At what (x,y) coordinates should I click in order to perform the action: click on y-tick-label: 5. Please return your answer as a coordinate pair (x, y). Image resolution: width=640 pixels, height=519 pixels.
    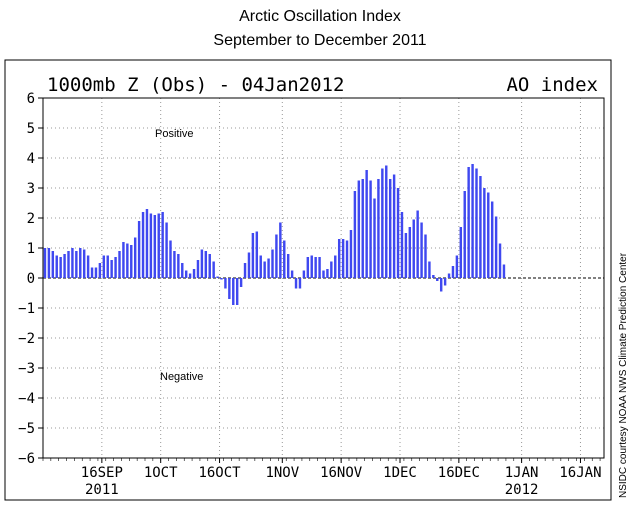
    Looking at the image, I should click on (31, 129).